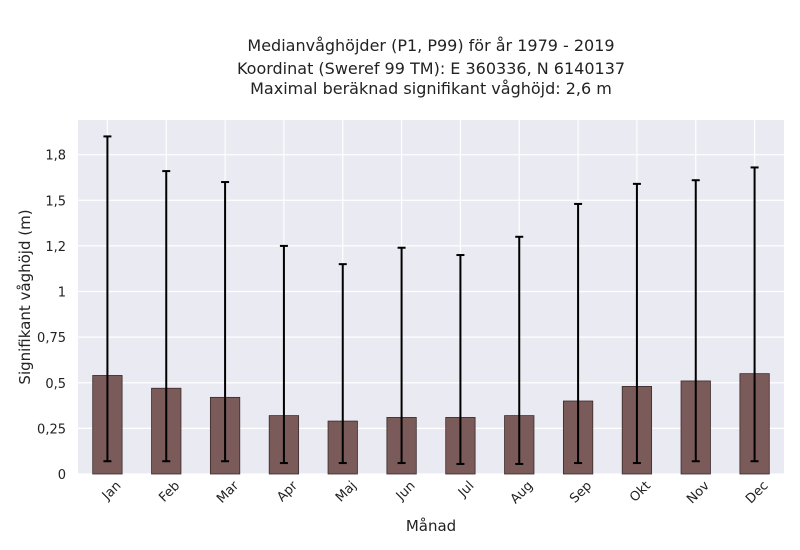  Describe the element at coordinates (55, 156) in the screenshot. I see `y-tick-label: 1,8` at that location.